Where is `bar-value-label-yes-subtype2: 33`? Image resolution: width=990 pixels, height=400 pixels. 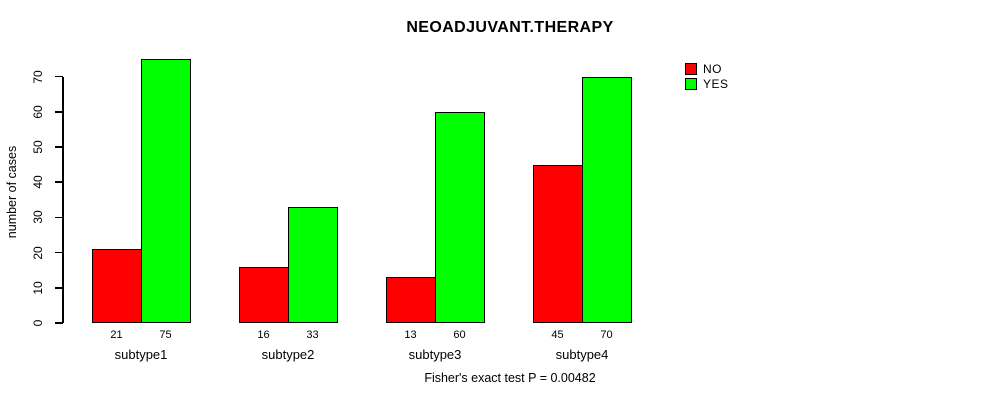
bar-value-label-yes-subtype2: 33 is located at coordinates (312, 335).